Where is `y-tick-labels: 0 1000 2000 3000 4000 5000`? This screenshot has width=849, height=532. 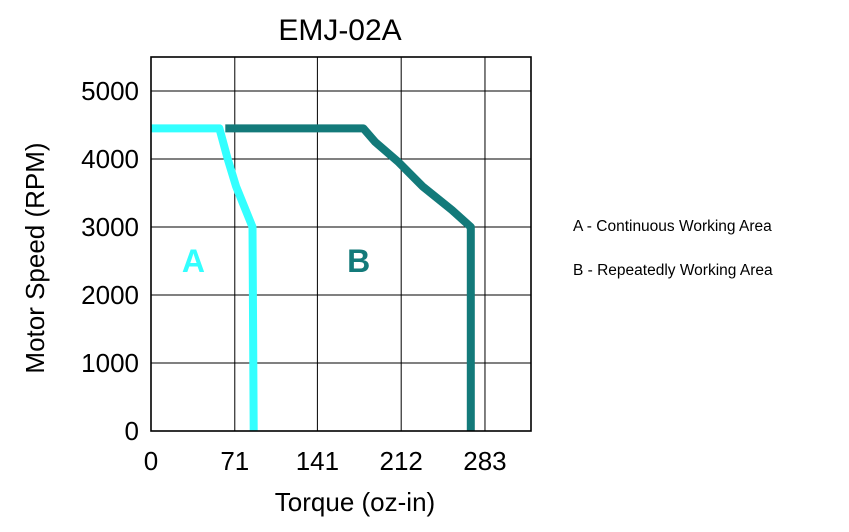
y-tick-labels: 0 1000 2000 3000 4000 5000 is located at coordinates (110, 261).